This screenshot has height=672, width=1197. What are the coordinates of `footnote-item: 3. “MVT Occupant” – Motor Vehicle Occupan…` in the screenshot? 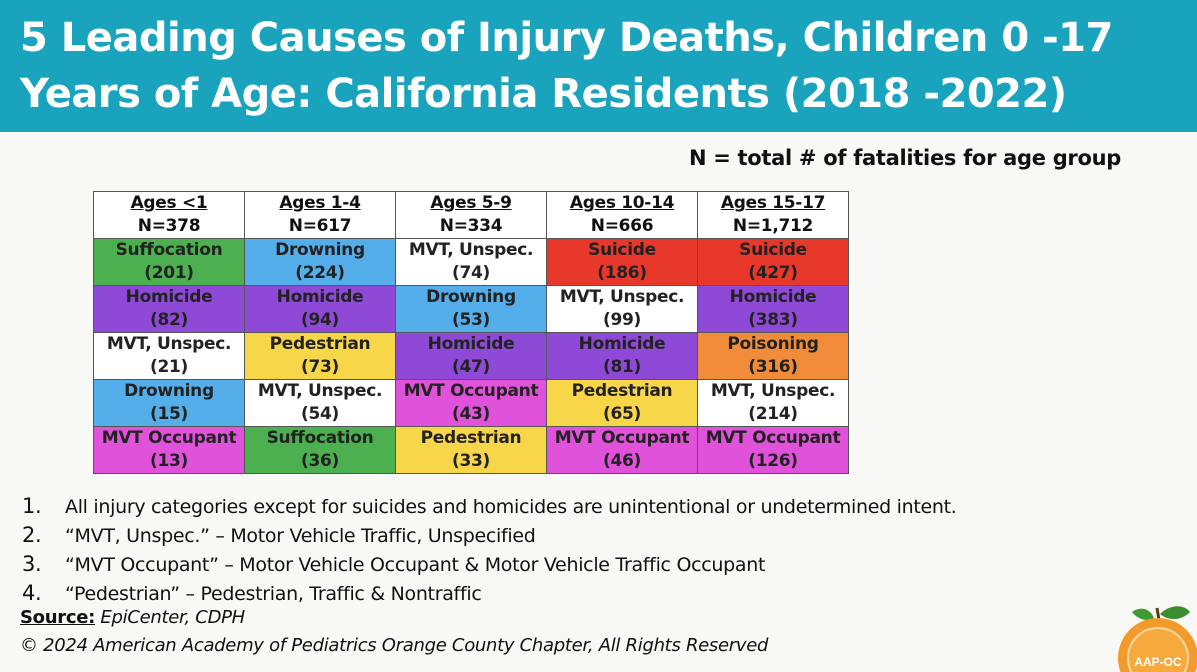 It's located at (489, 564).